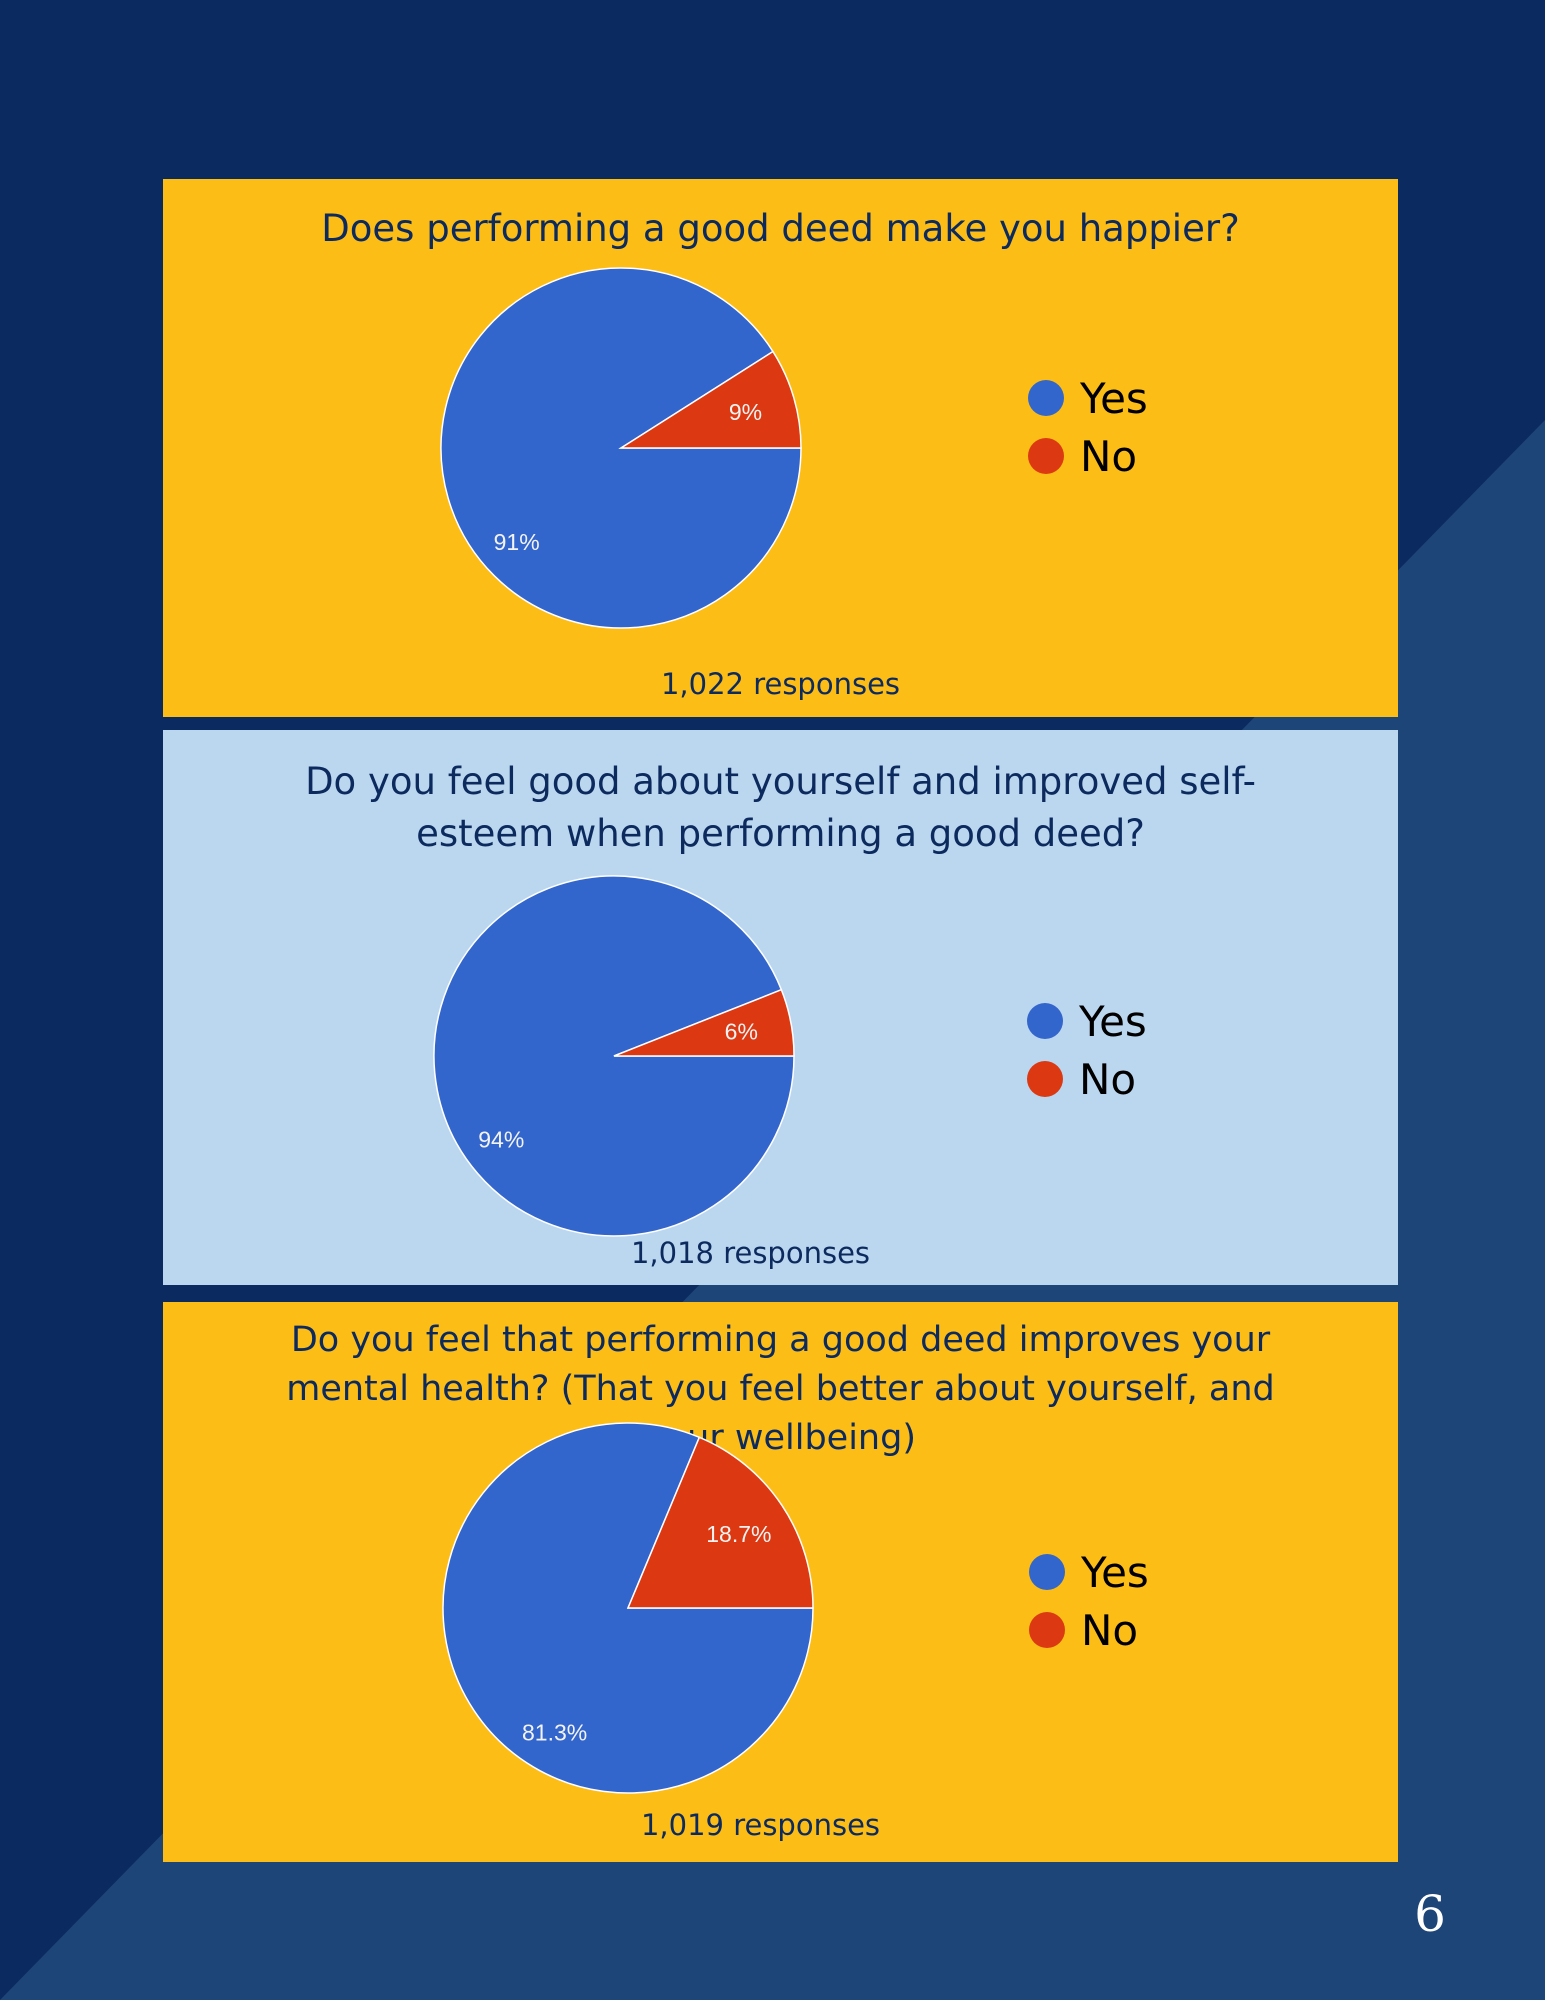 This screenshot has width=1545, height=2000. I want to click on pie-label-yes: 81.3%, so click(554, 1732).